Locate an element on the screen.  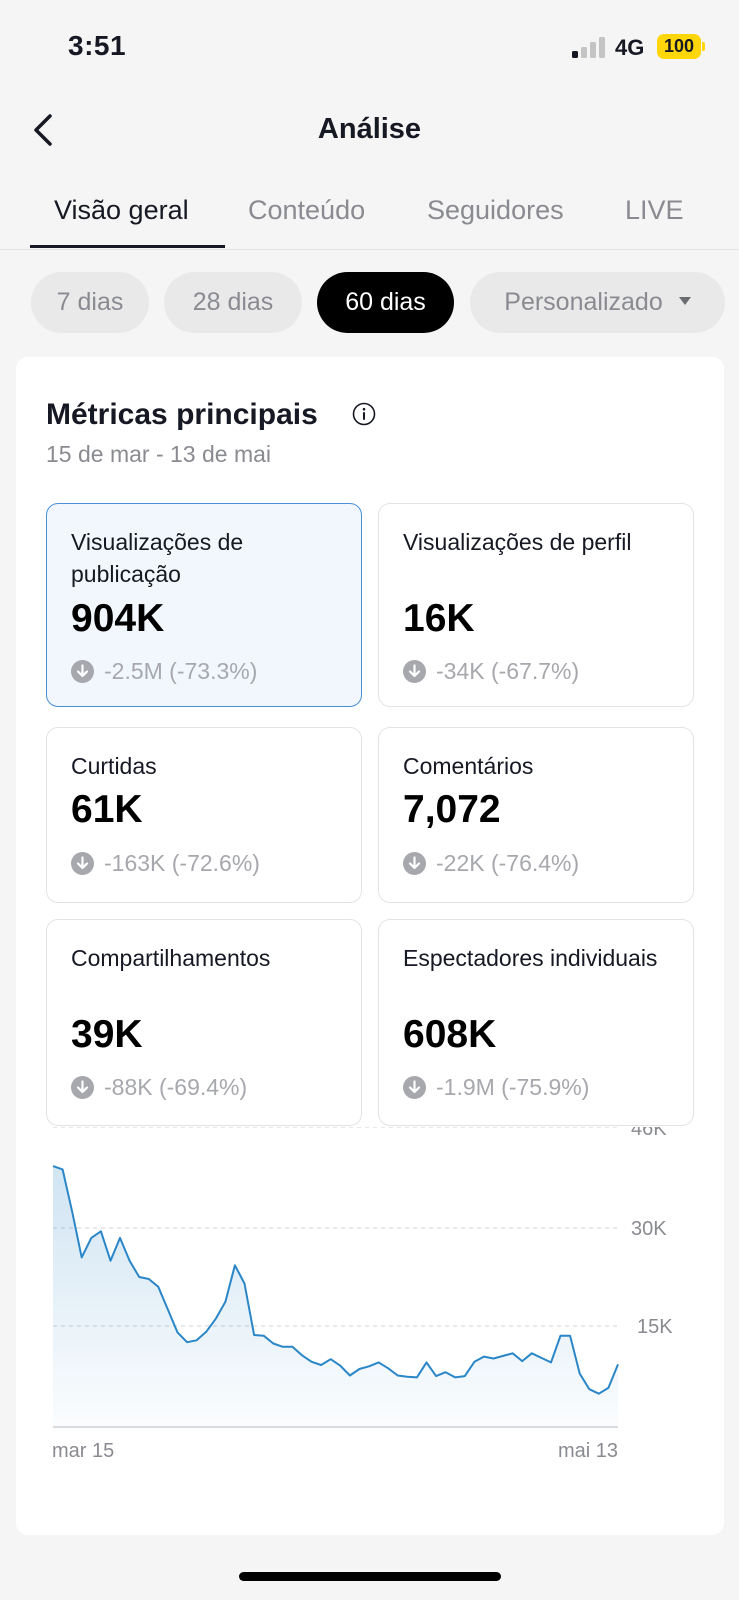
metric-change: -2.5M (-73.3%) is located at coordinates (164, 671).